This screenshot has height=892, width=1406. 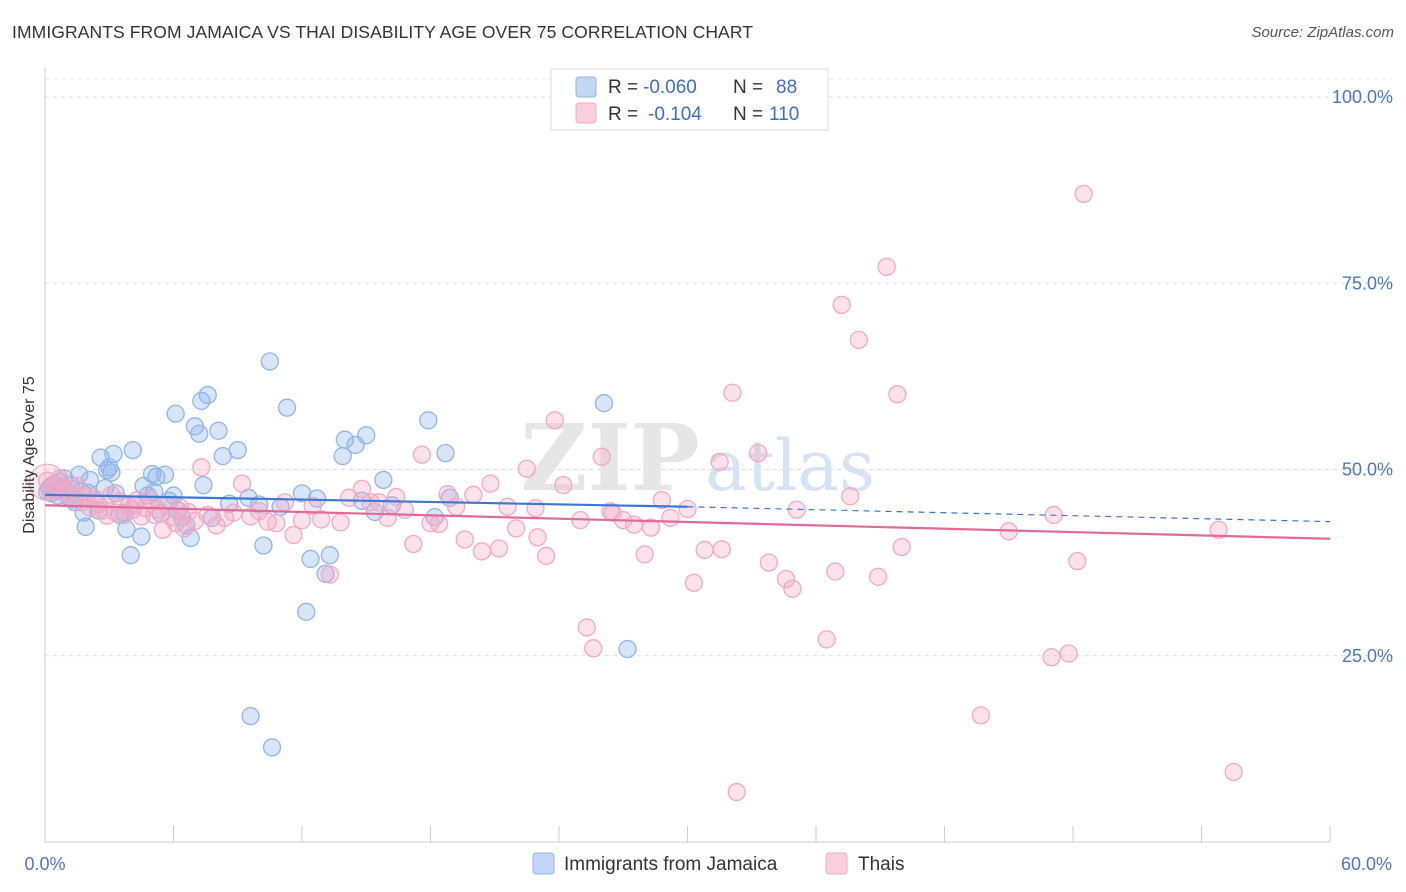 What do you see at coordinates (881, 864) in the screenshot?
I see `series-legend-label-thais: Thais` at bounding box center [881, 864].